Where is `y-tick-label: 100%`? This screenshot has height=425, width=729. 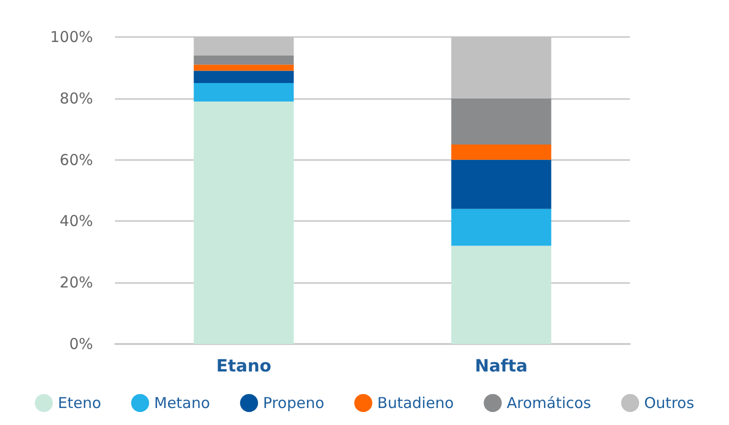
y-tick-label: 100% is located at coordinates (71, 37).